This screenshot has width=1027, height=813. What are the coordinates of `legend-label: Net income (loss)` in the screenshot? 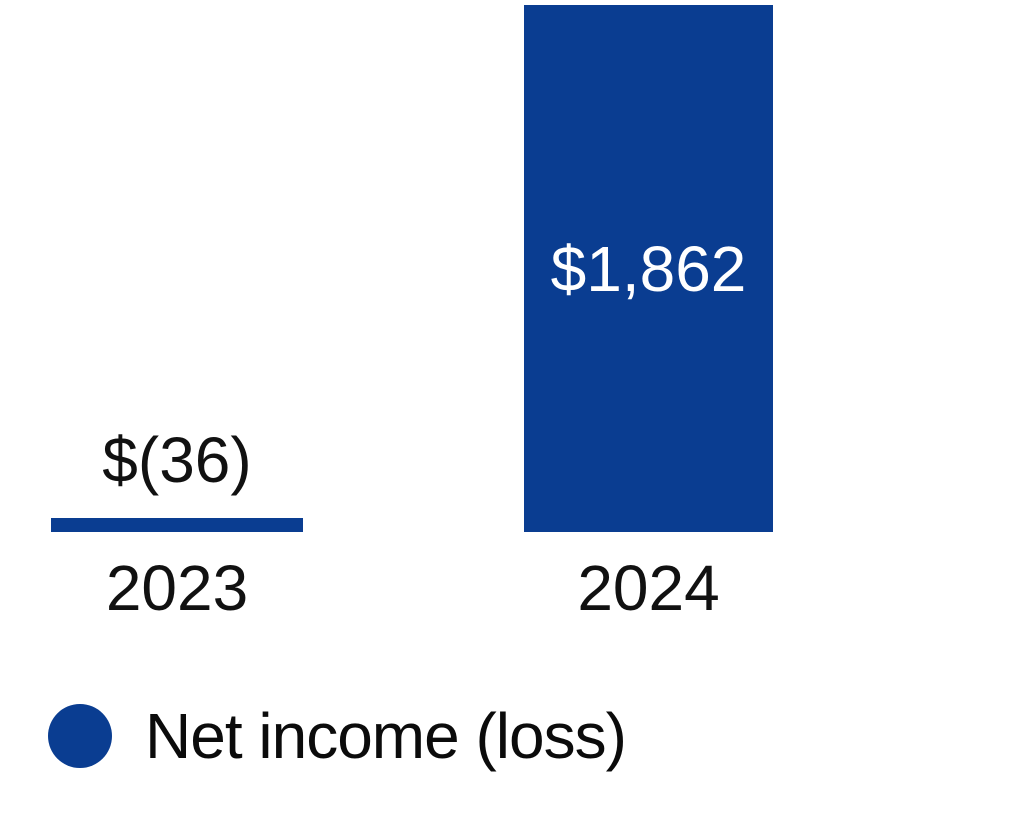 It's located at (386, 736).